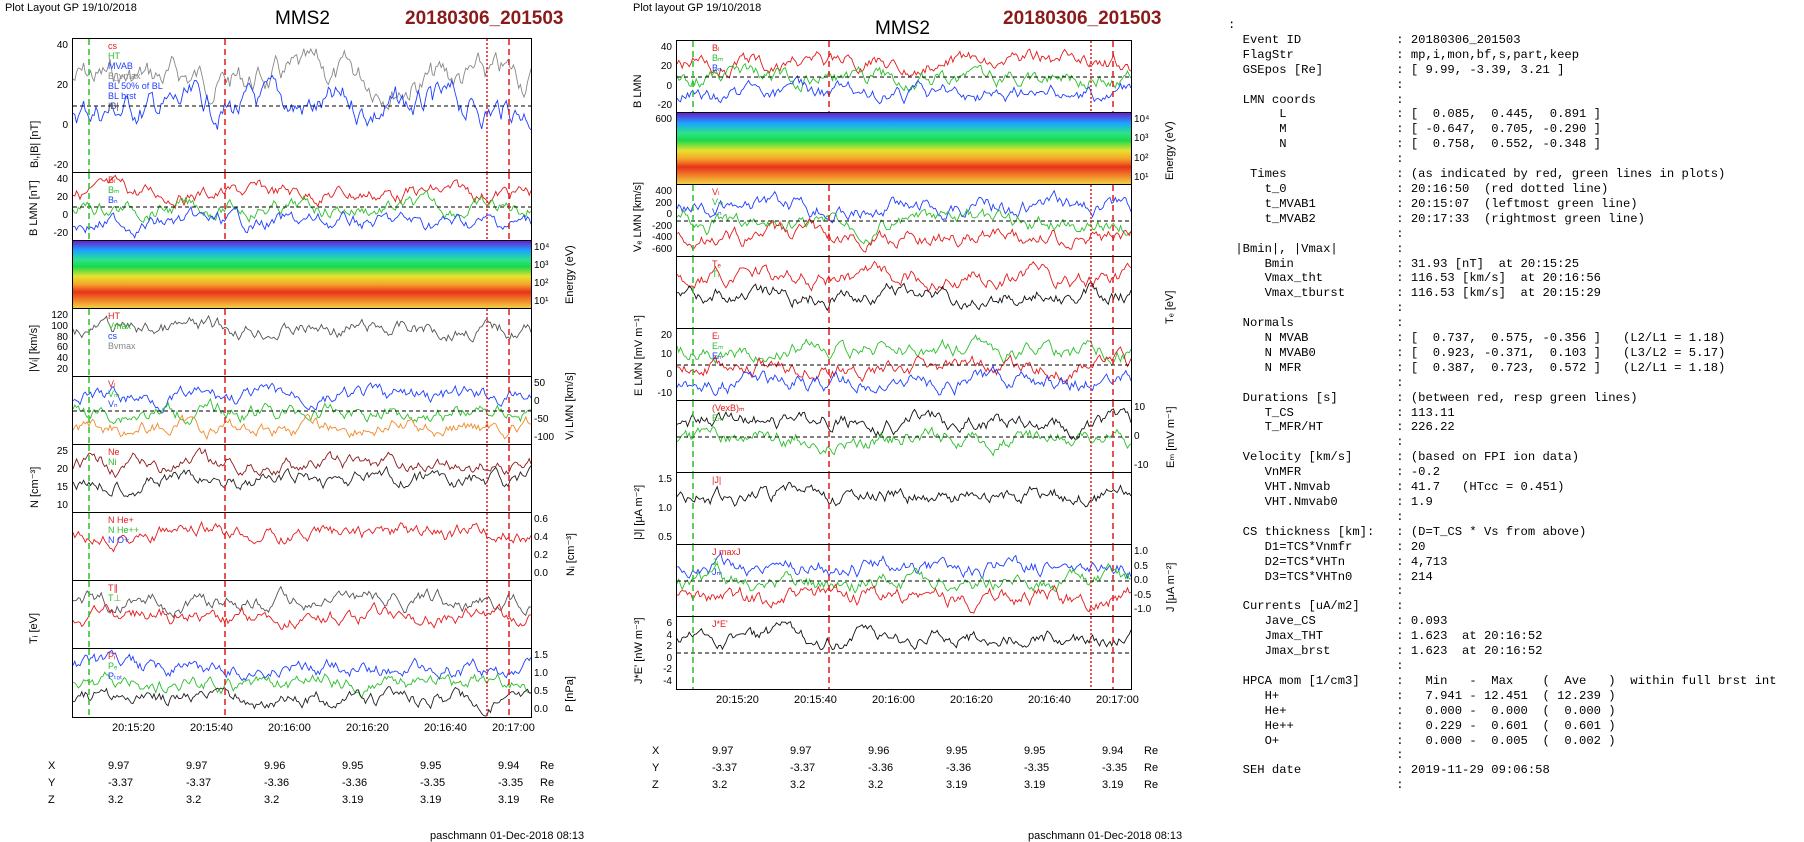 This screenshot has height=842, width=1804. Describe the element at coordinates (1037, 768) in the screenshot. I see `right-orbit-value: -3.35` at that location.